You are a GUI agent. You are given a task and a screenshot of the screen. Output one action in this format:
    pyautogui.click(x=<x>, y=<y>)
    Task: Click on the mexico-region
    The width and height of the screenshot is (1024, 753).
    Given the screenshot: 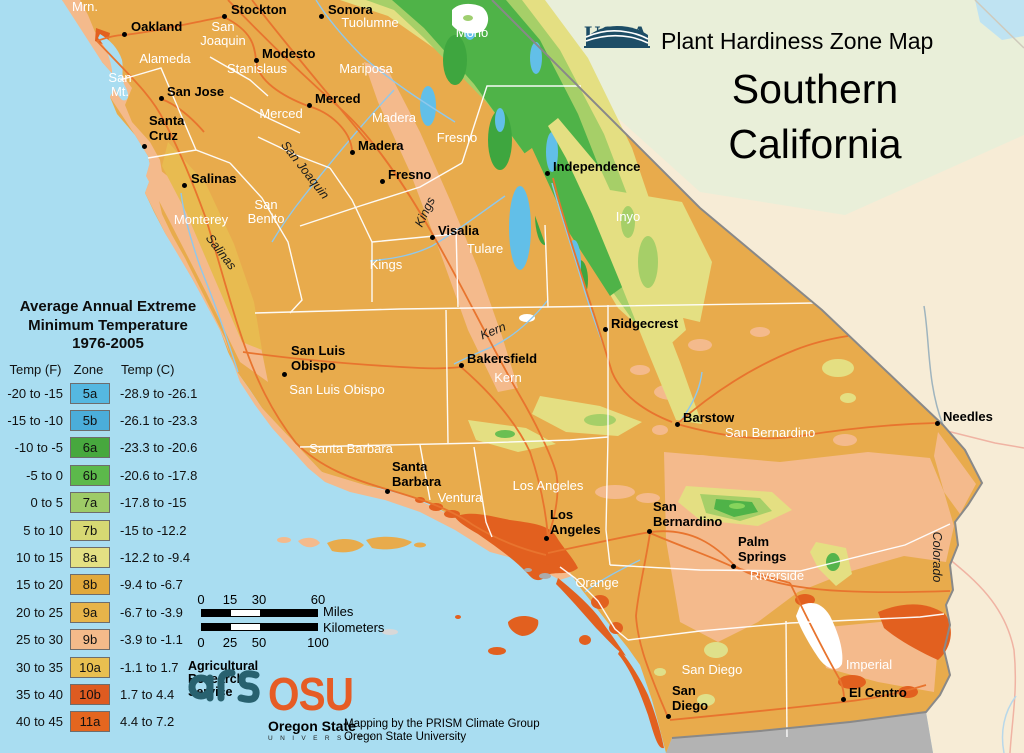 What is the action you would take?
    pyautogui.click(x=799, y=732)
    